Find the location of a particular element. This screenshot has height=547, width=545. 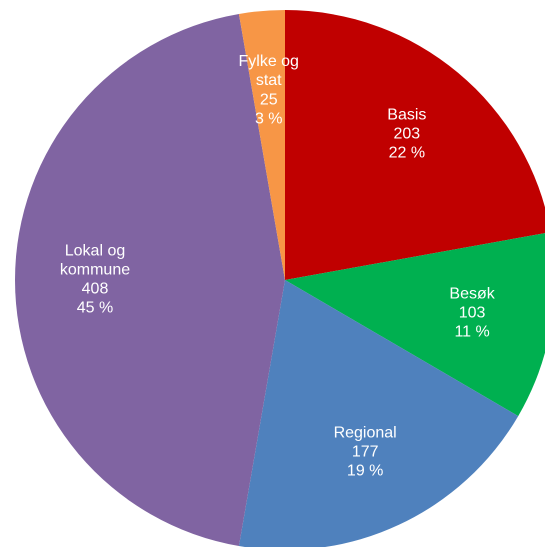

slice-name: Regional is located at coordinates (365, 432).